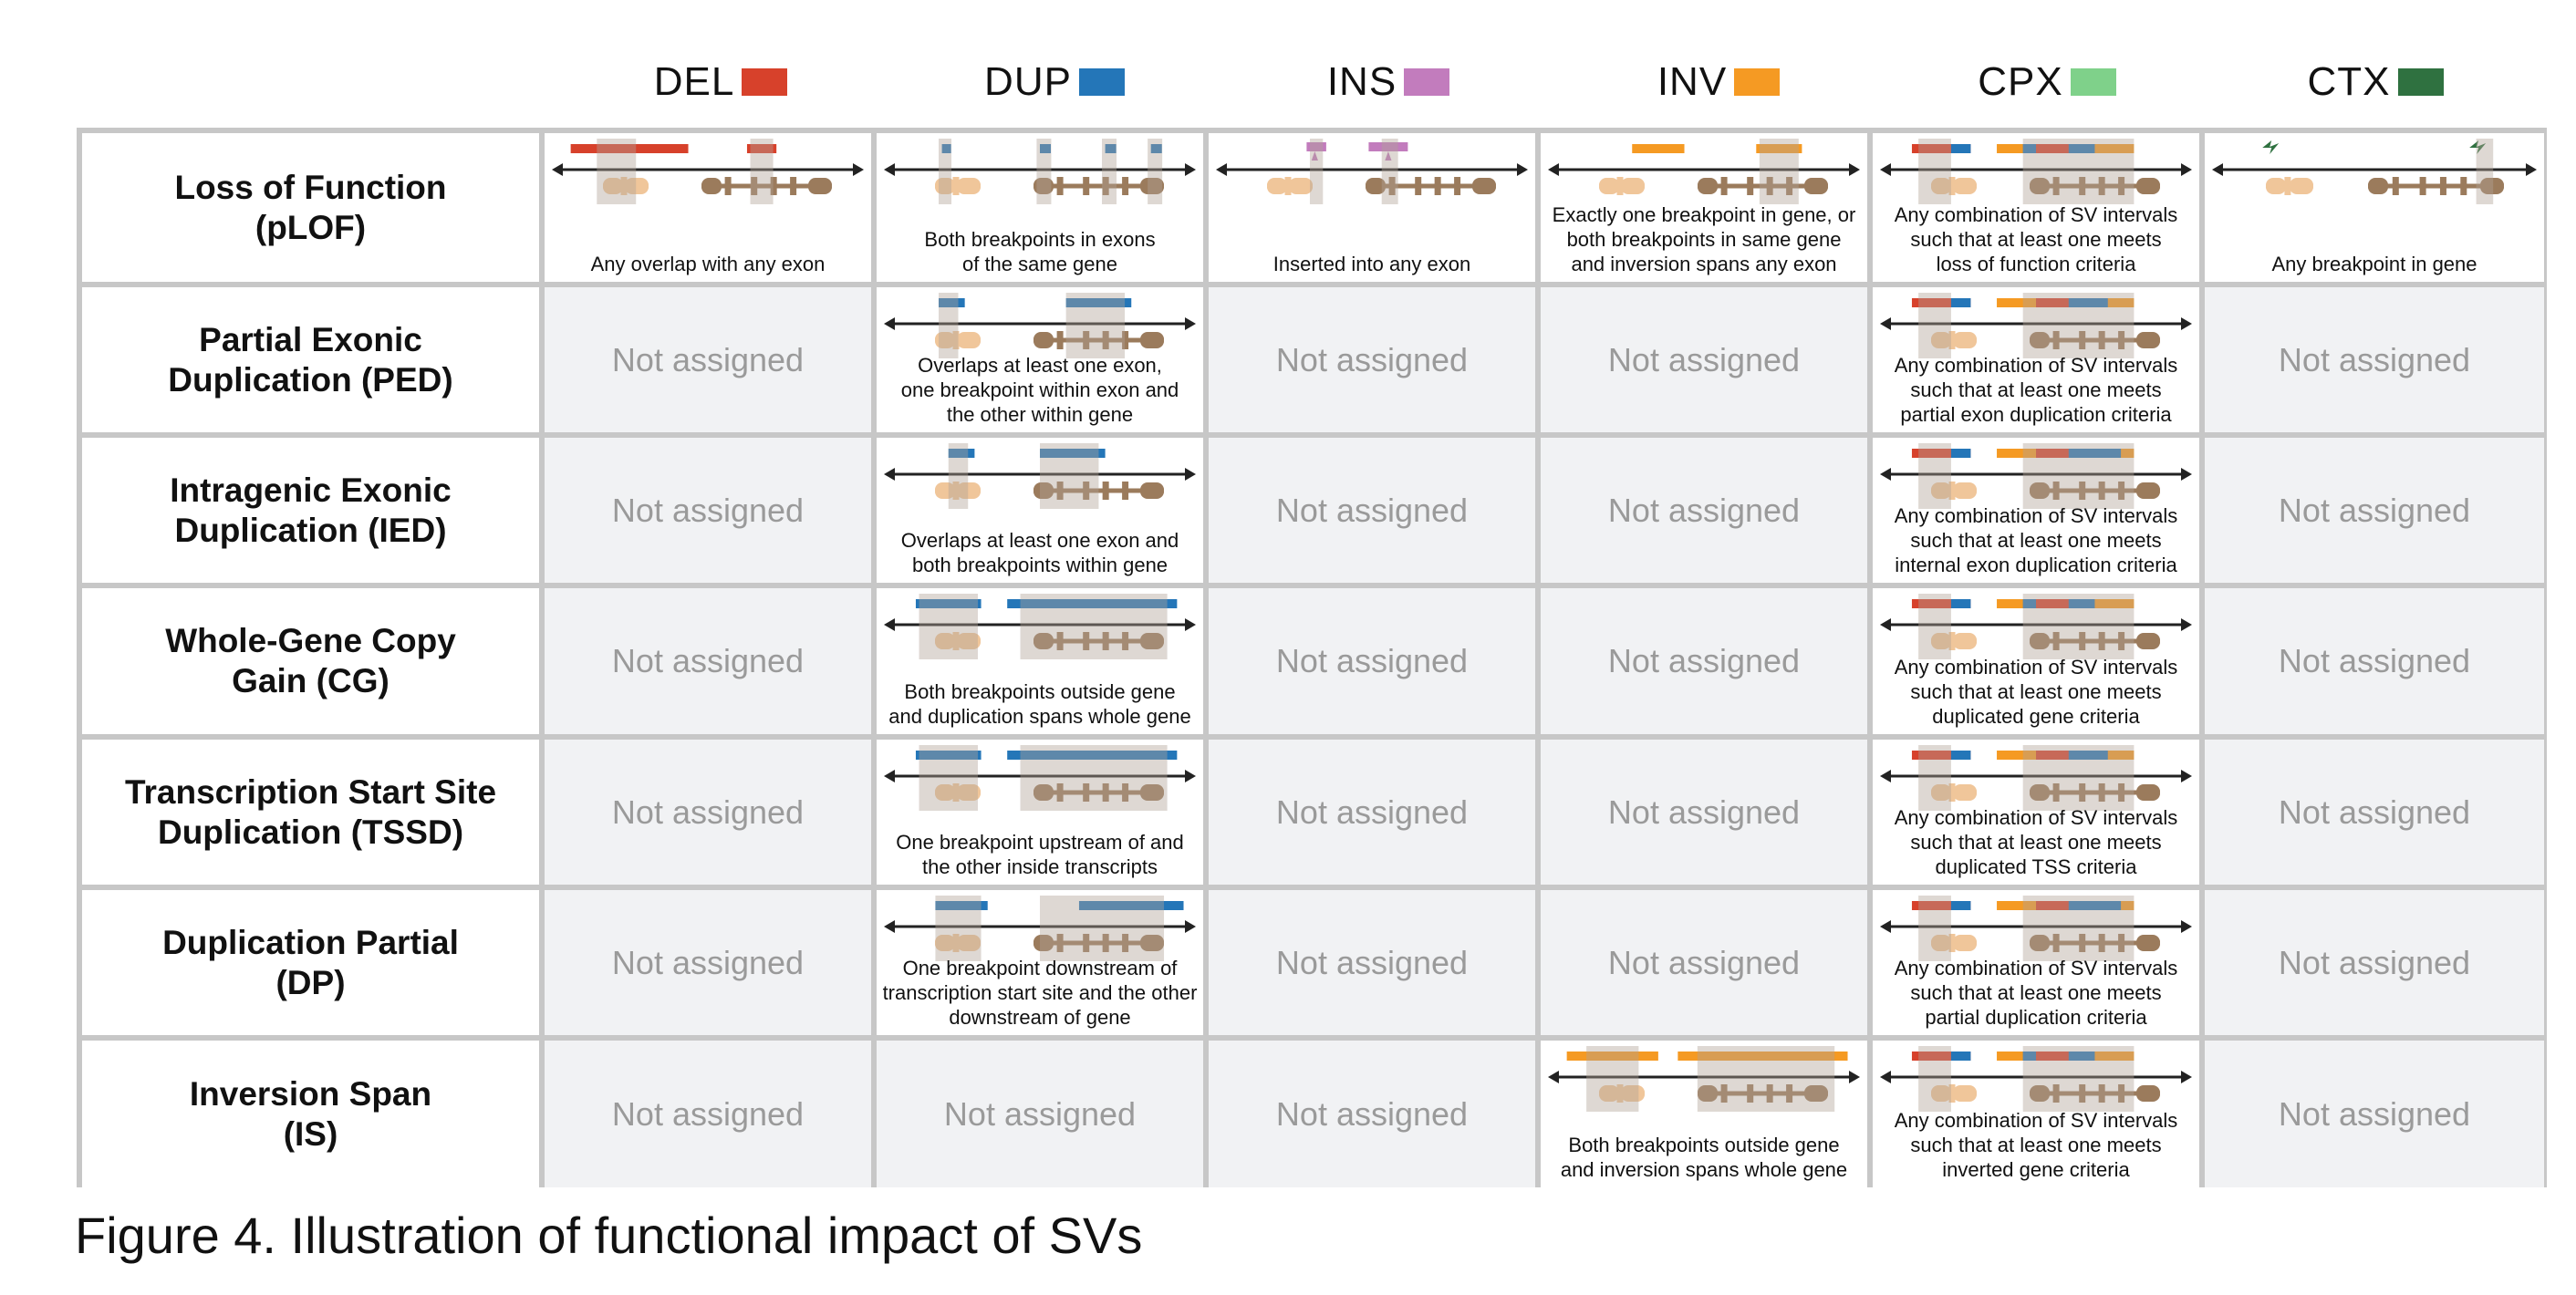 Image resolution: width=2576 pixels, height=1295 pixels. Describe the element at coordinates (310, 379) in the screenshot. I see `row-label-line: Duplication (PED)` at that location.